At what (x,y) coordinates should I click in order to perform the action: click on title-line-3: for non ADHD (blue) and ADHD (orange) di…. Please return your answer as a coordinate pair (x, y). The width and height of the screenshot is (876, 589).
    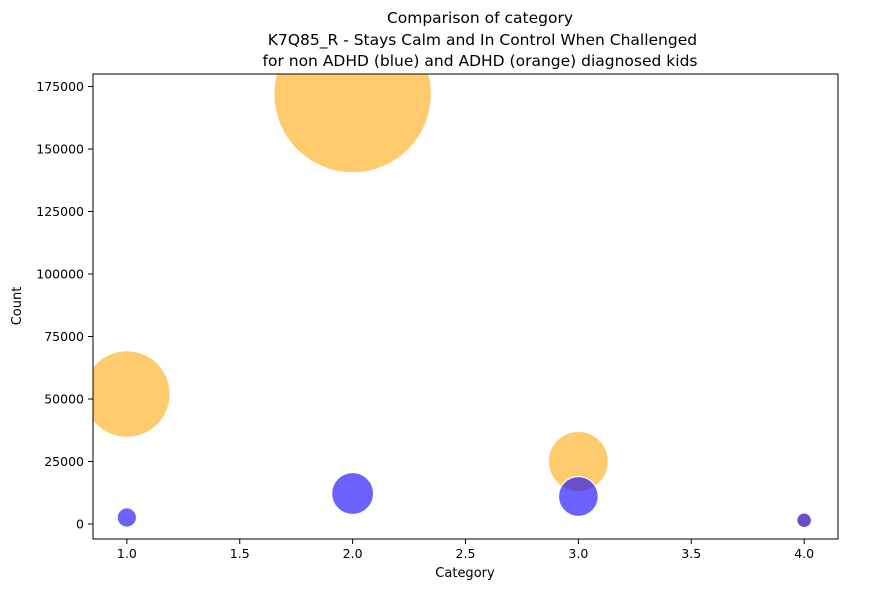
    Looking at the image, I should click on (480, 61).